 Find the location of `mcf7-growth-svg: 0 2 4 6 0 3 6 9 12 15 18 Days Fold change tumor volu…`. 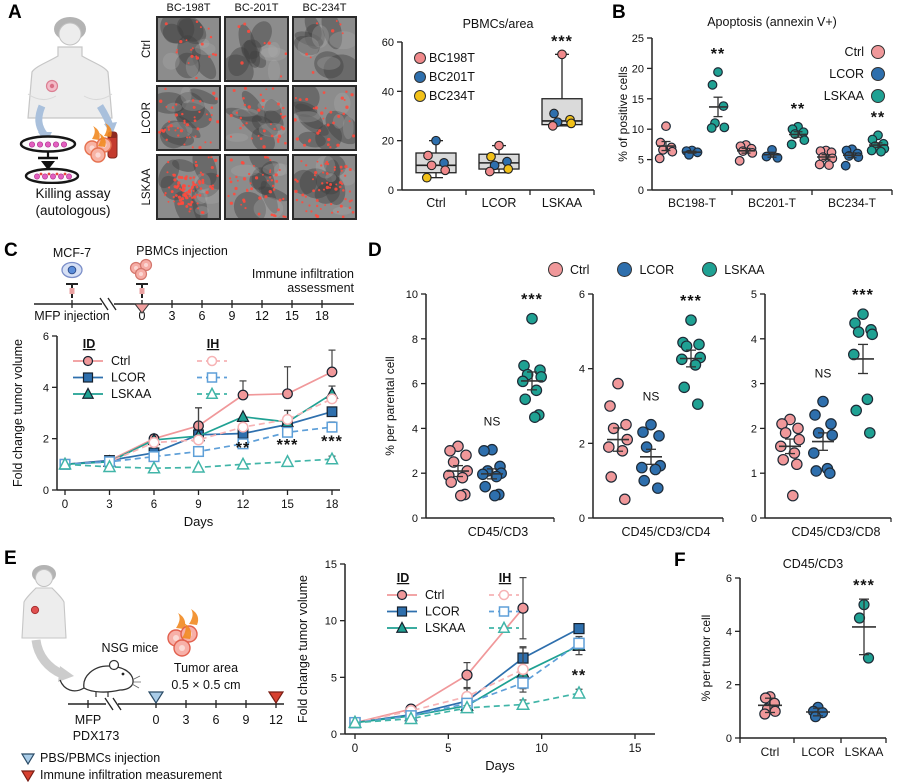

mcf7-growth-svg: 0 2 4 6 0 3 6 9 12 15 18 Days Fold change tumor volu… is located at coordinates (176, 430).